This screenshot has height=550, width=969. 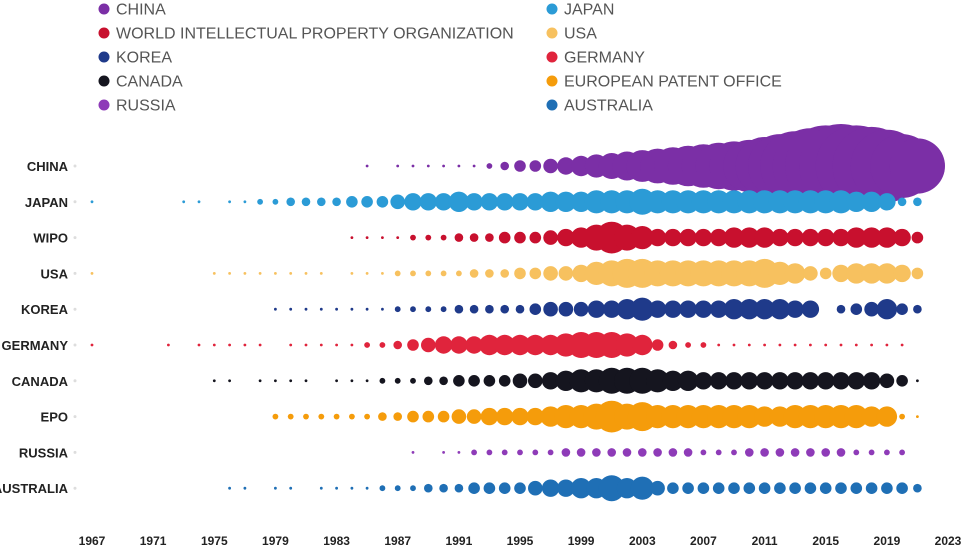 I want to click on bubble-germany-2010, so click(x=749, y=345).